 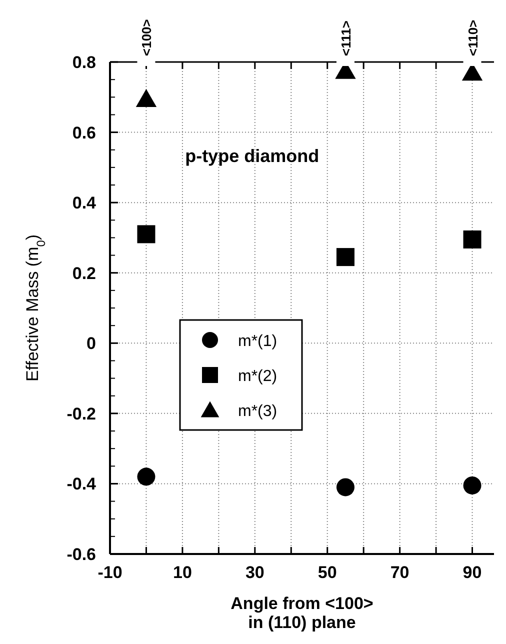 I want to click on legend-label: m*(1), so click(x=258, y=341).